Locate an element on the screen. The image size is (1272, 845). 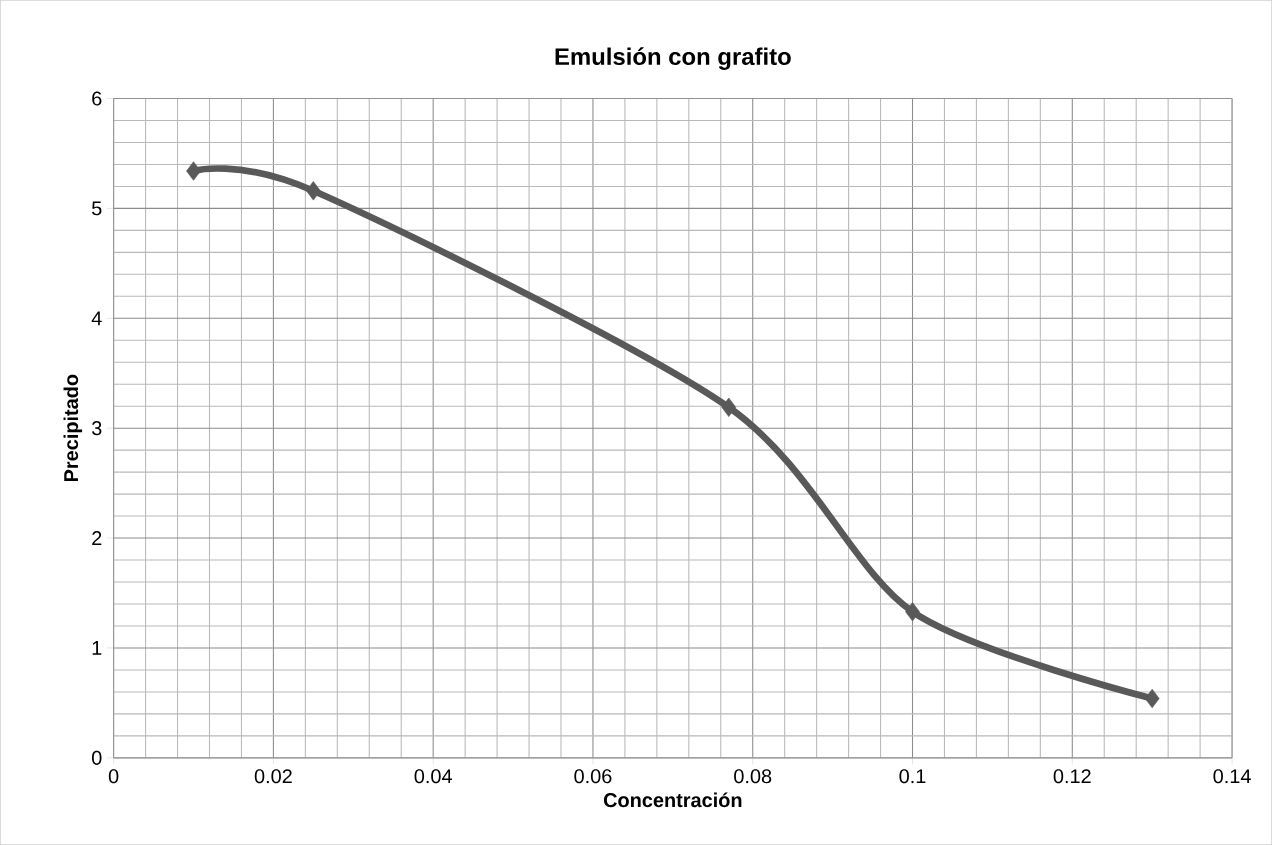
y-tick-label: 1 is located at coordinates (97, 648).